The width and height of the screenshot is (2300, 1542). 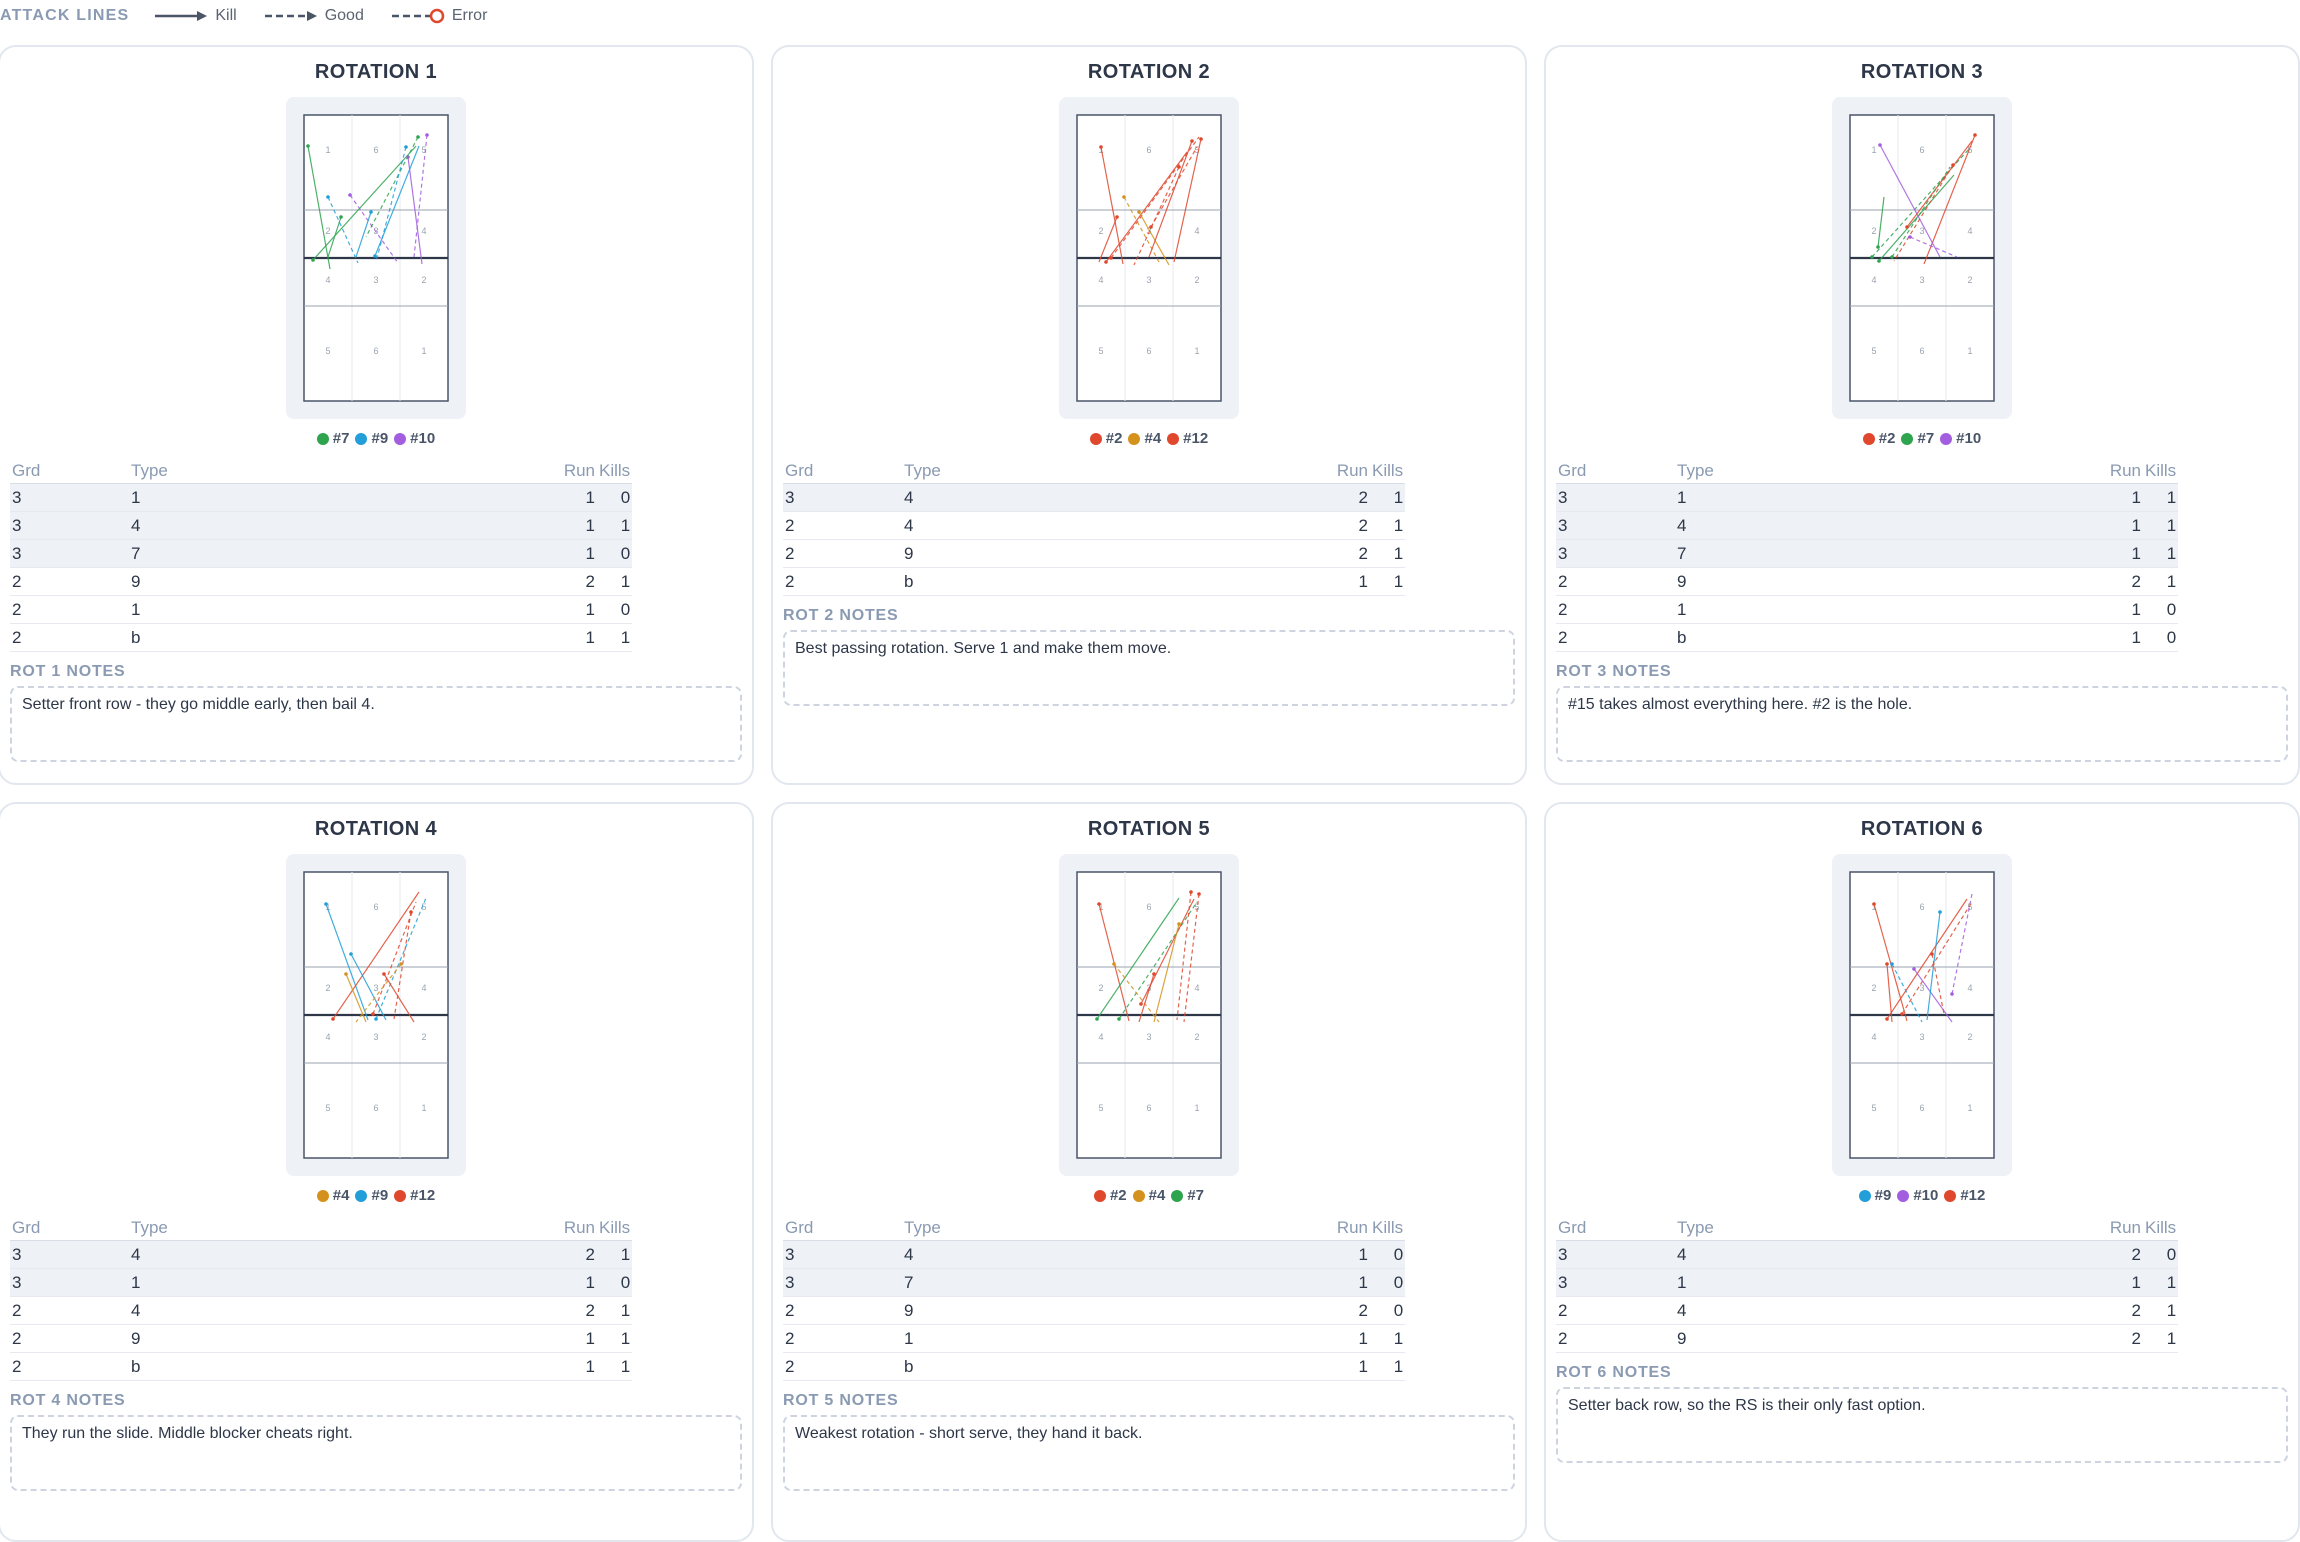 I want to click on cell-run: 1, so click(x=1288, y=1282).